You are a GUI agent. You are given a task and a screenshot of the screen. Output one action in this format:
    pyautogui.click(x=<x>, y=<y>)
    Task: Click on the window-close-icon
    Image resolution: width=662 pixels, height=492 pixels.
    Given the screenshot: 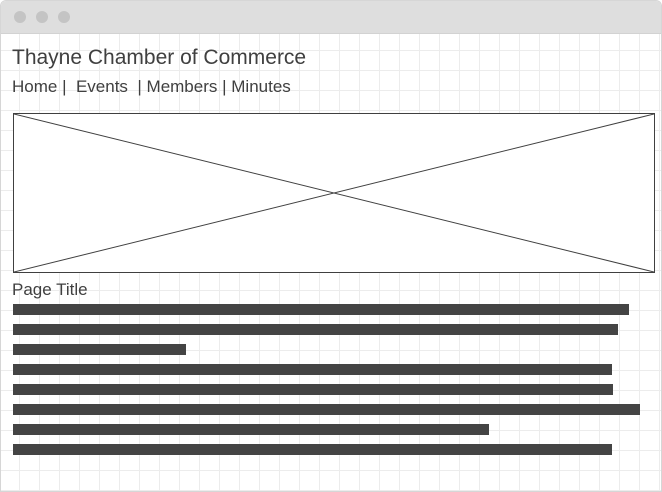 What is the action you would take?
    pyautogui.click(x=20, y=17)
    